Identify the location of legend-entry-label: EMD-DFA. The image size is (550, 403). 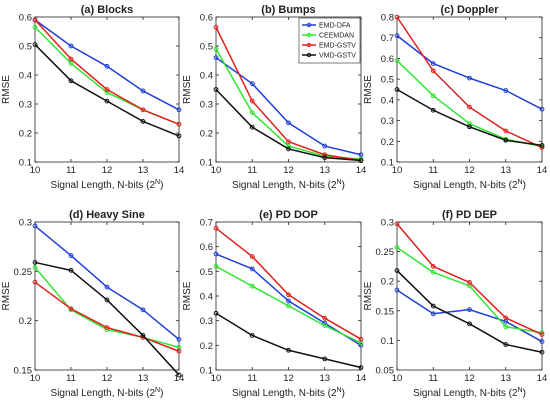
(335, 26).